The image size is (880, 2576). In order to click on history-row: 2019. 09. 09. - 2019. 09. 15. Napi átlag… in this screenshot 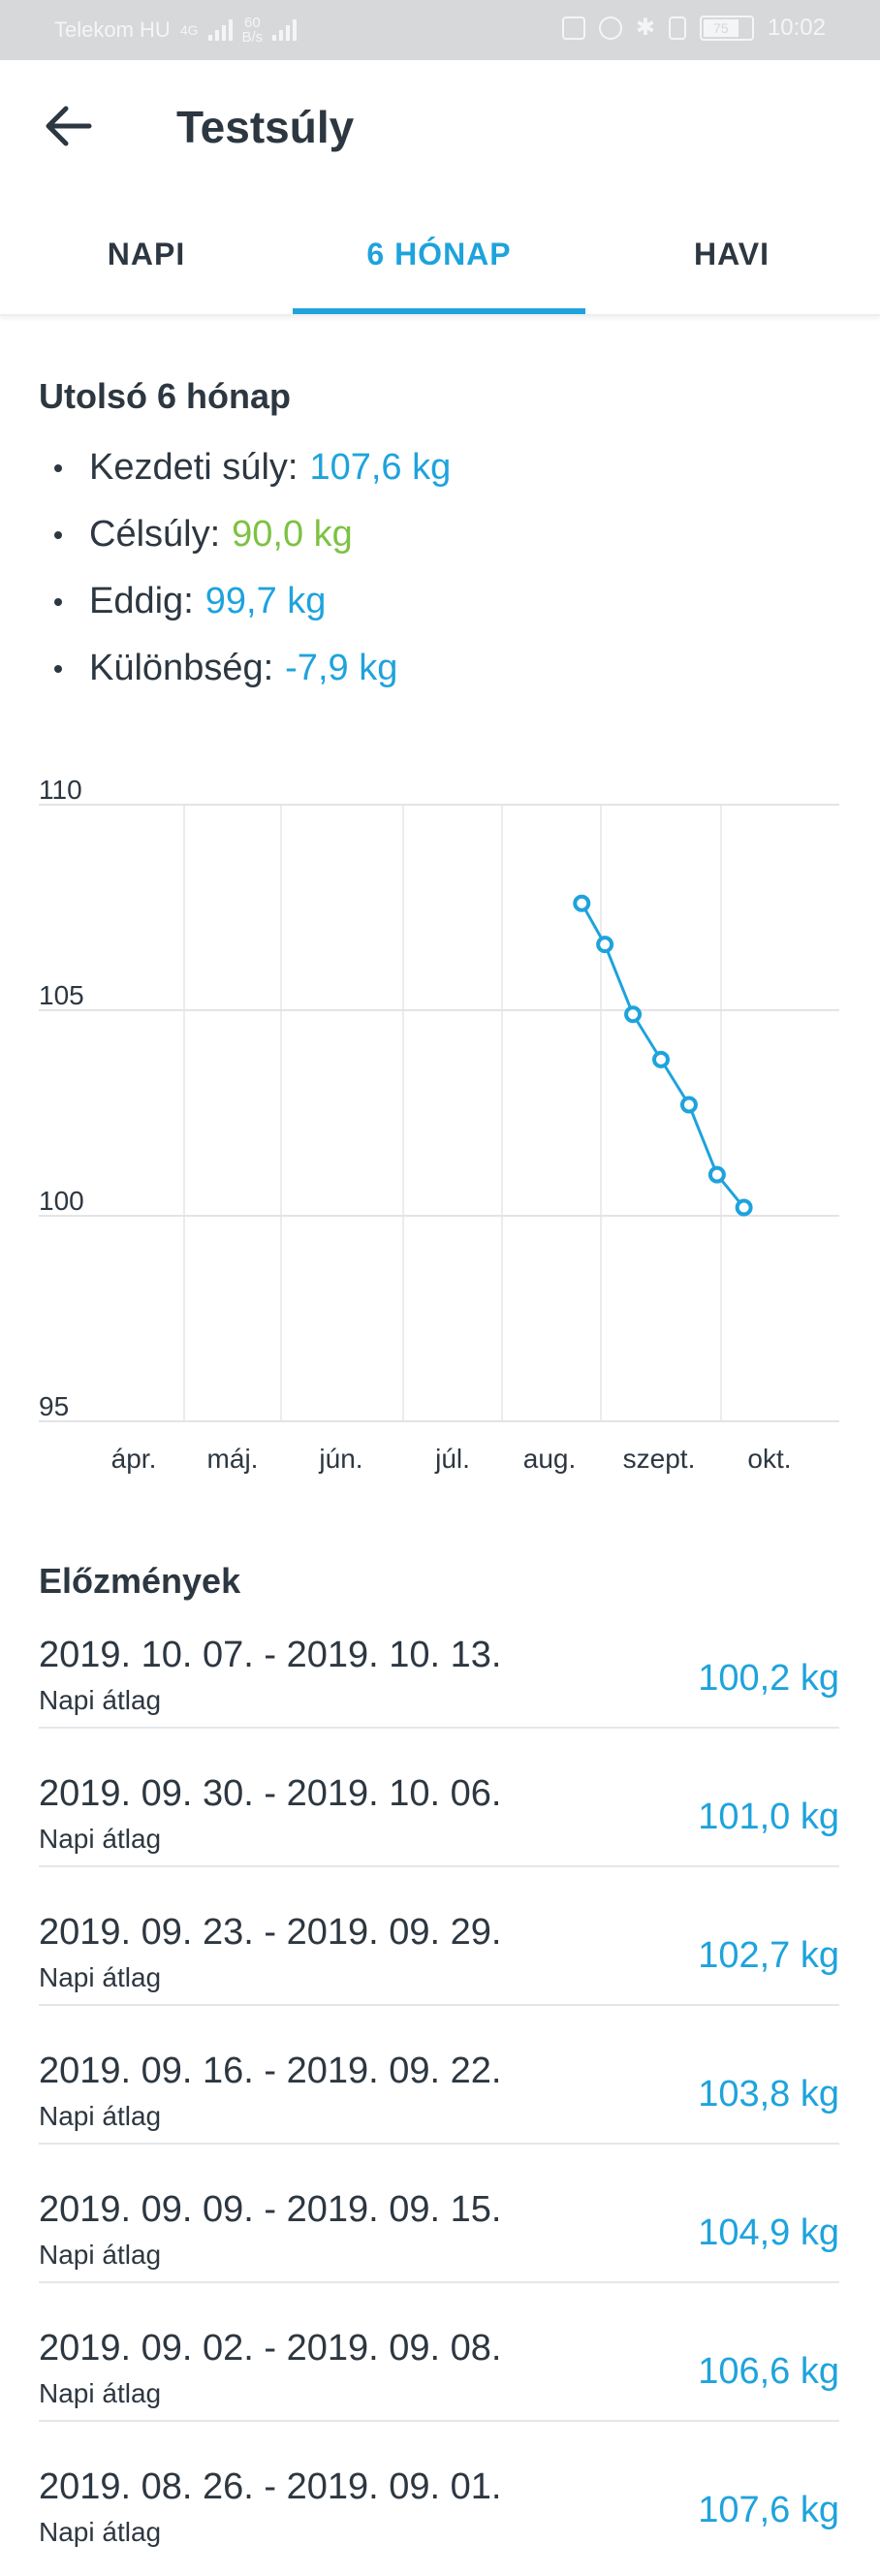, I will do `click(440, 2214)`.